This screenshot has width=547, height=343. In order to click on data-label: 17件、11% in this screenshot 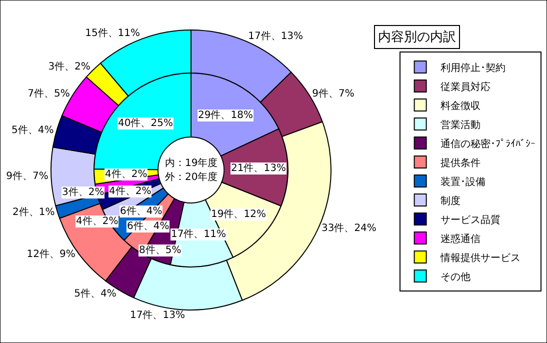, I will do `click(198, 234)`.